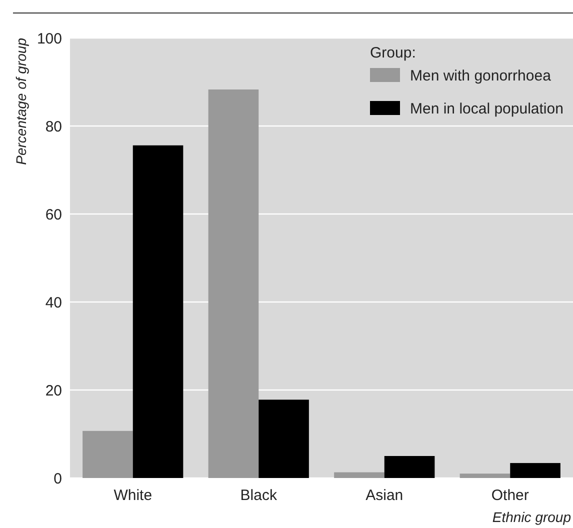  Describe the element at coordinates (259, 495) in the screenshot. I see `x-tick-label: Black` at that location.